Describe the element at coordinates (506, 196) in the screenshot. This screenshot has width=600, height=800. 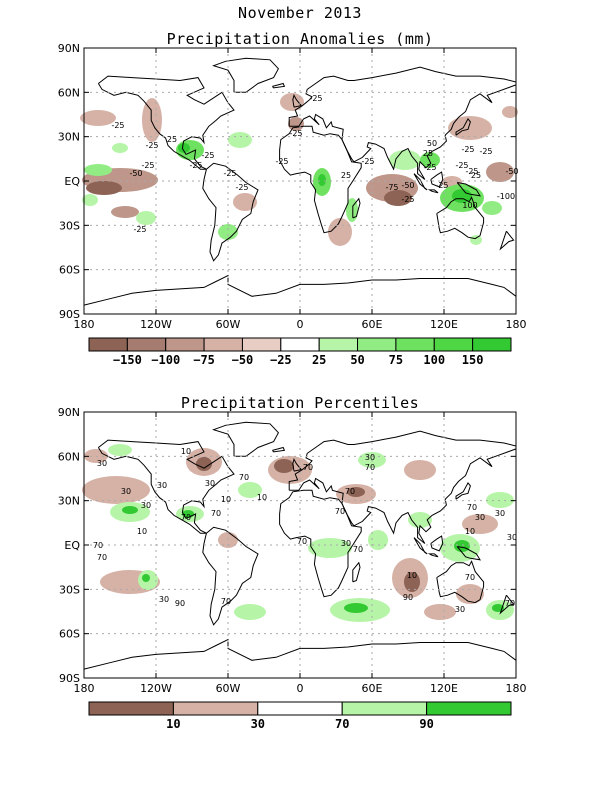
I see `contour-label: -100` at that location.